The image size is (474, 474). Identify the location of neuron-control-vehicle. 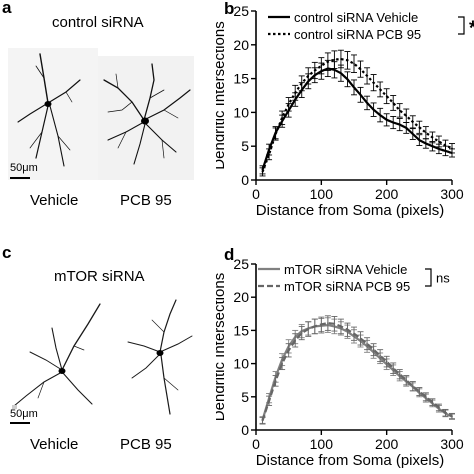
(49, 110).